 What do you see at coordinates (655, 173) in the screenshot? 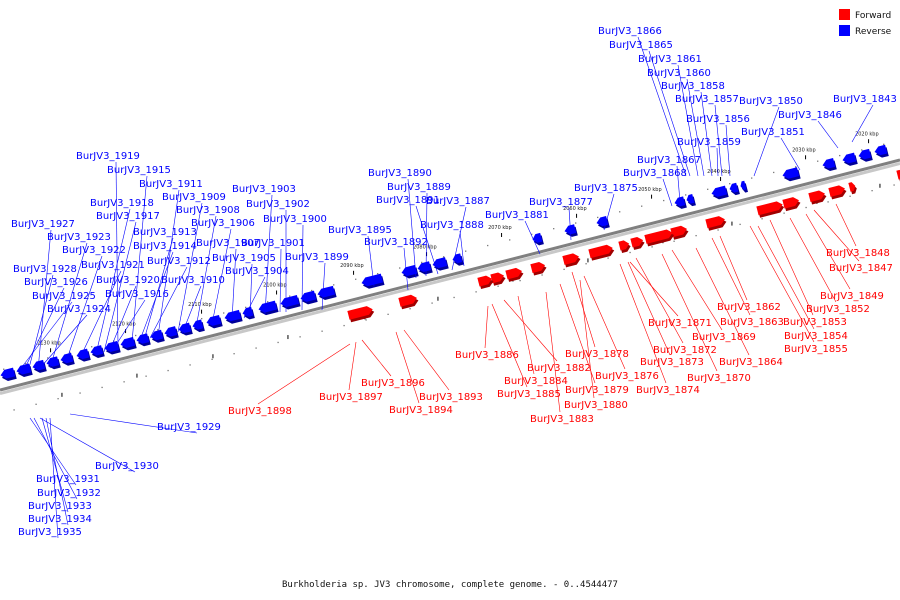
I see `reverse-gene-label: BurJV3_1868` at bounding box center [655, 173].